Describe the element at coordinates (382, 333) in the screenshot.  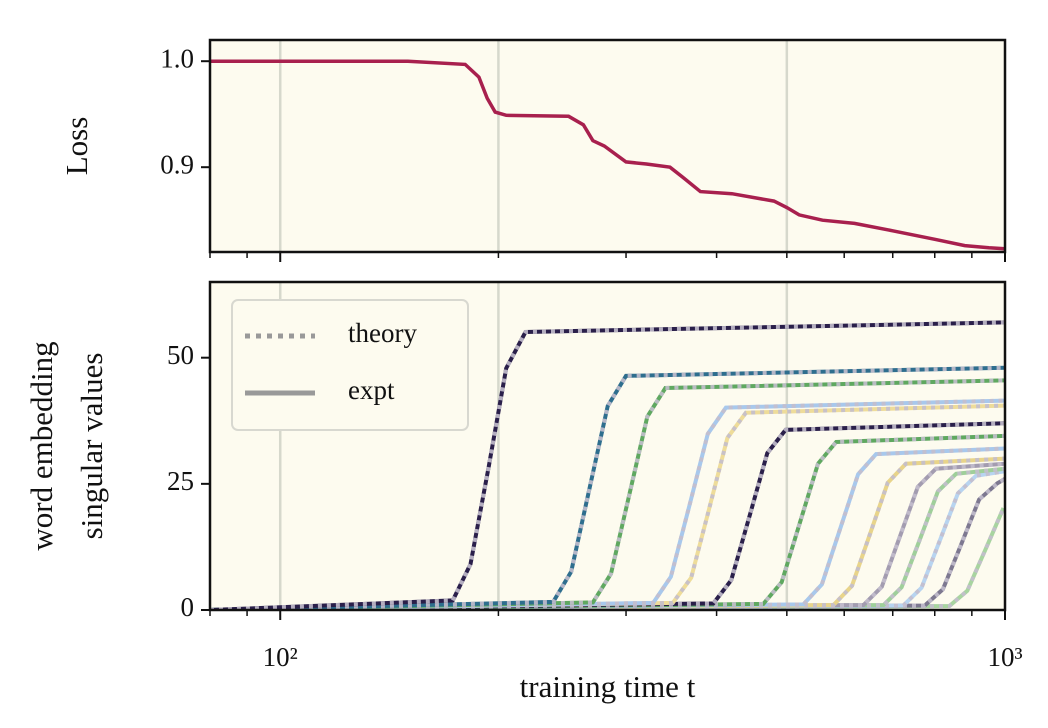
I see `legend-label: theory` at that location.